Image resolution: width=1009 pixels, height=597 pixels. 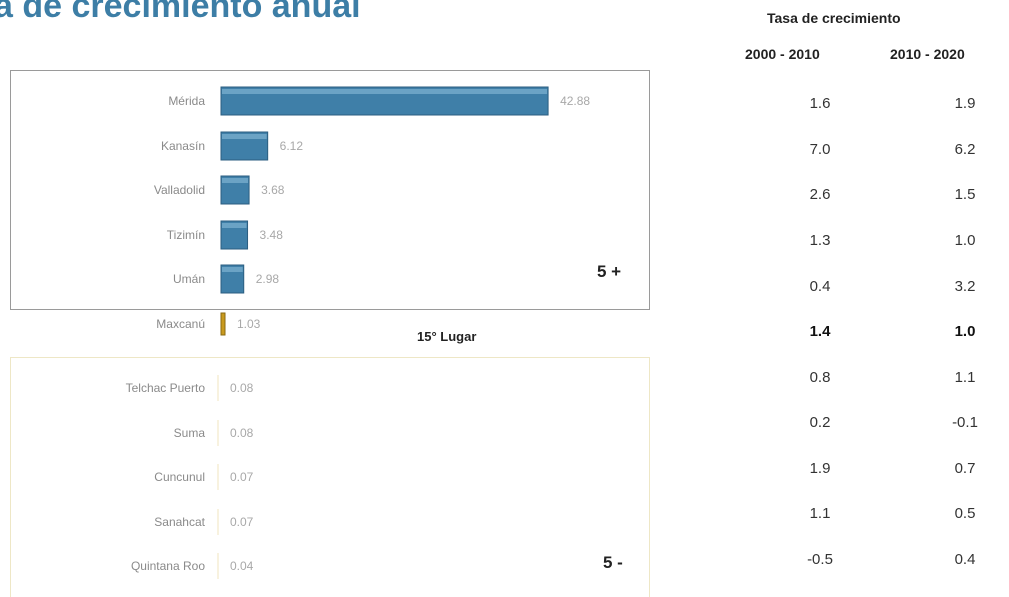 What do you see at coordinates (234, 225) in the screenshot?
I see `bar-highlight-tizimin` at bounding box center [234, 225].